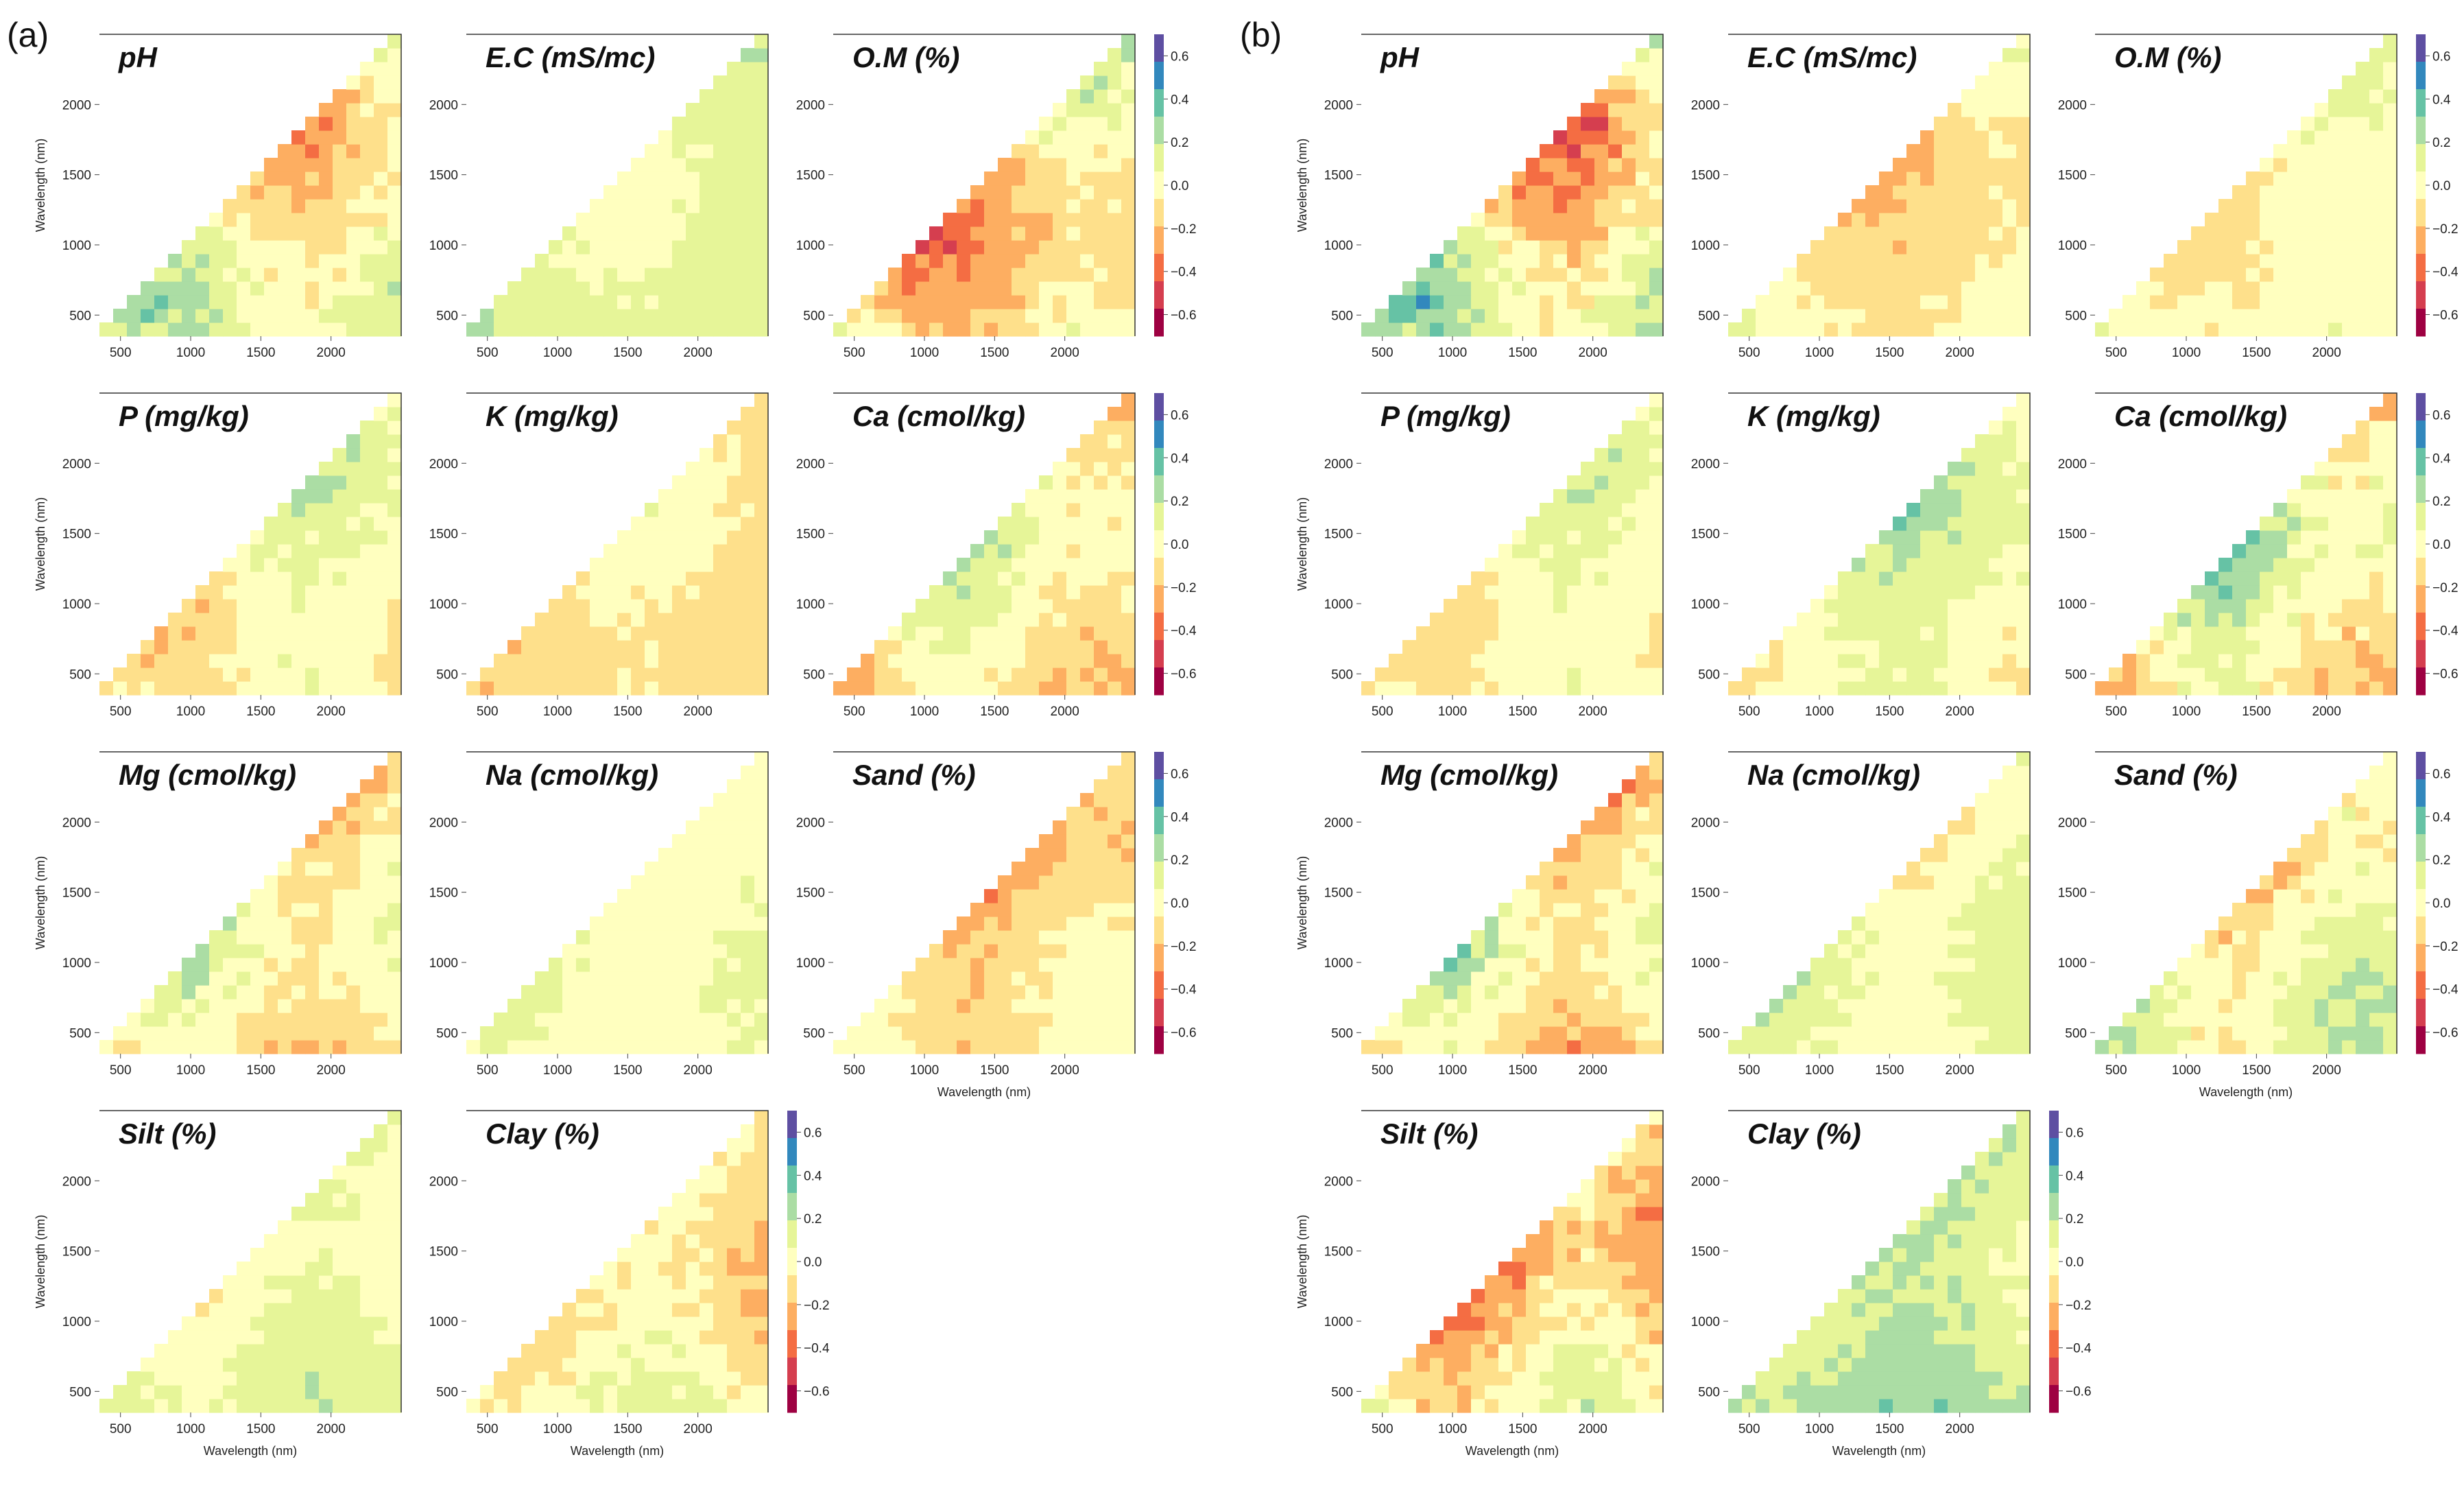  I want to click on x-tick-label: 1500, so click(260, 1429).